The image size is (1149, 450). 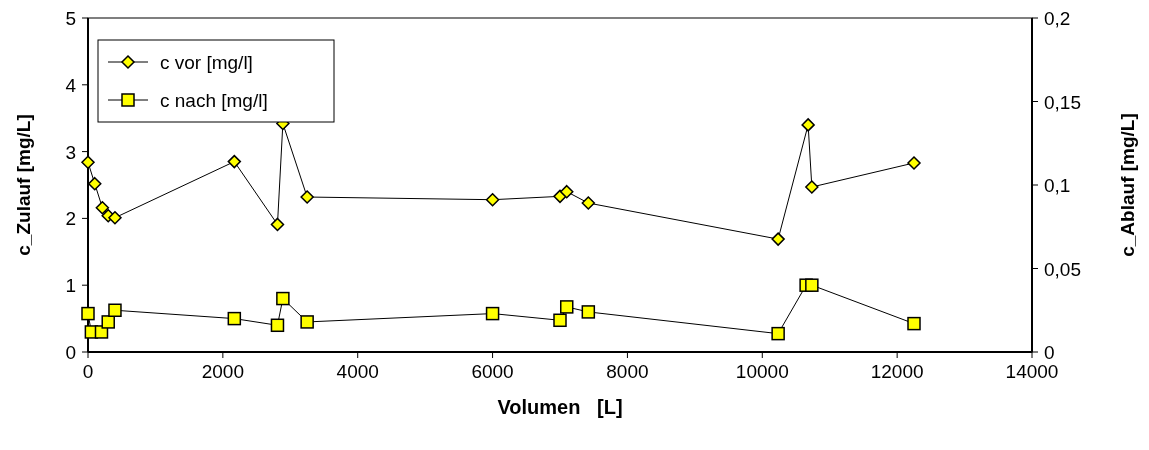 I want to click on y-tick-label: 3, so click(x=70, y=152).